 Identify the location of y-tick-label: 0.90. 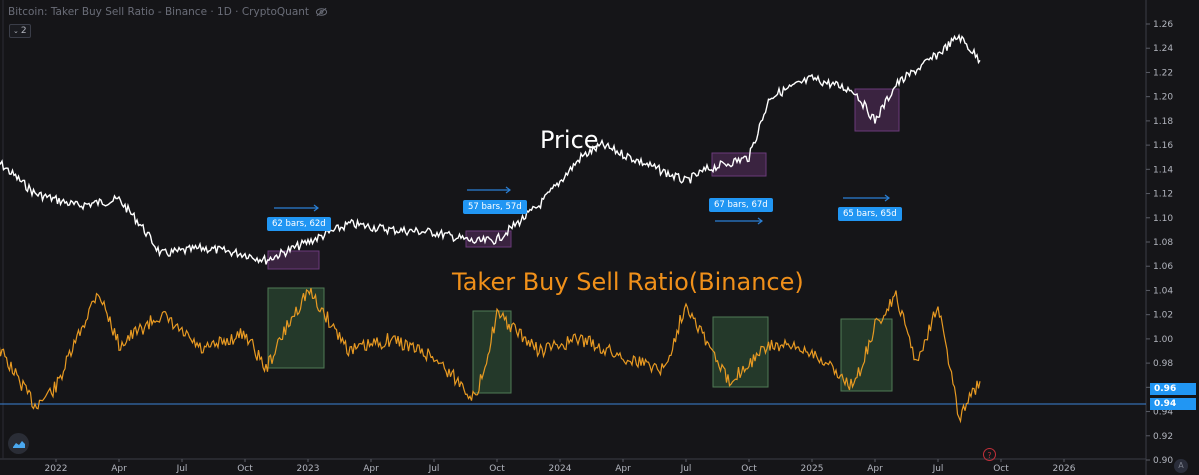
(1163, 461).